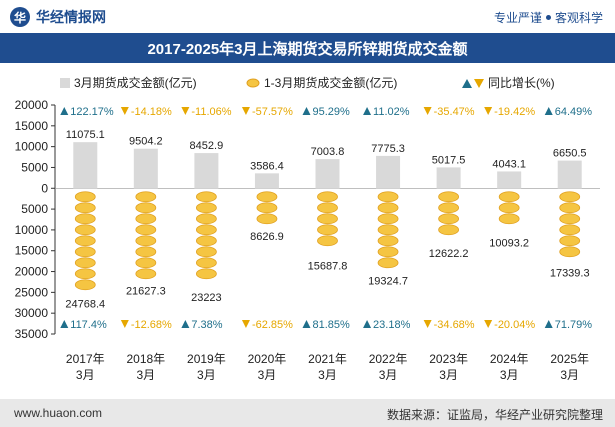  What do you see at coordinates (388, 359) in the screenshot?
I see `x-category-year: 2022年` at bounding box center [388, 359].